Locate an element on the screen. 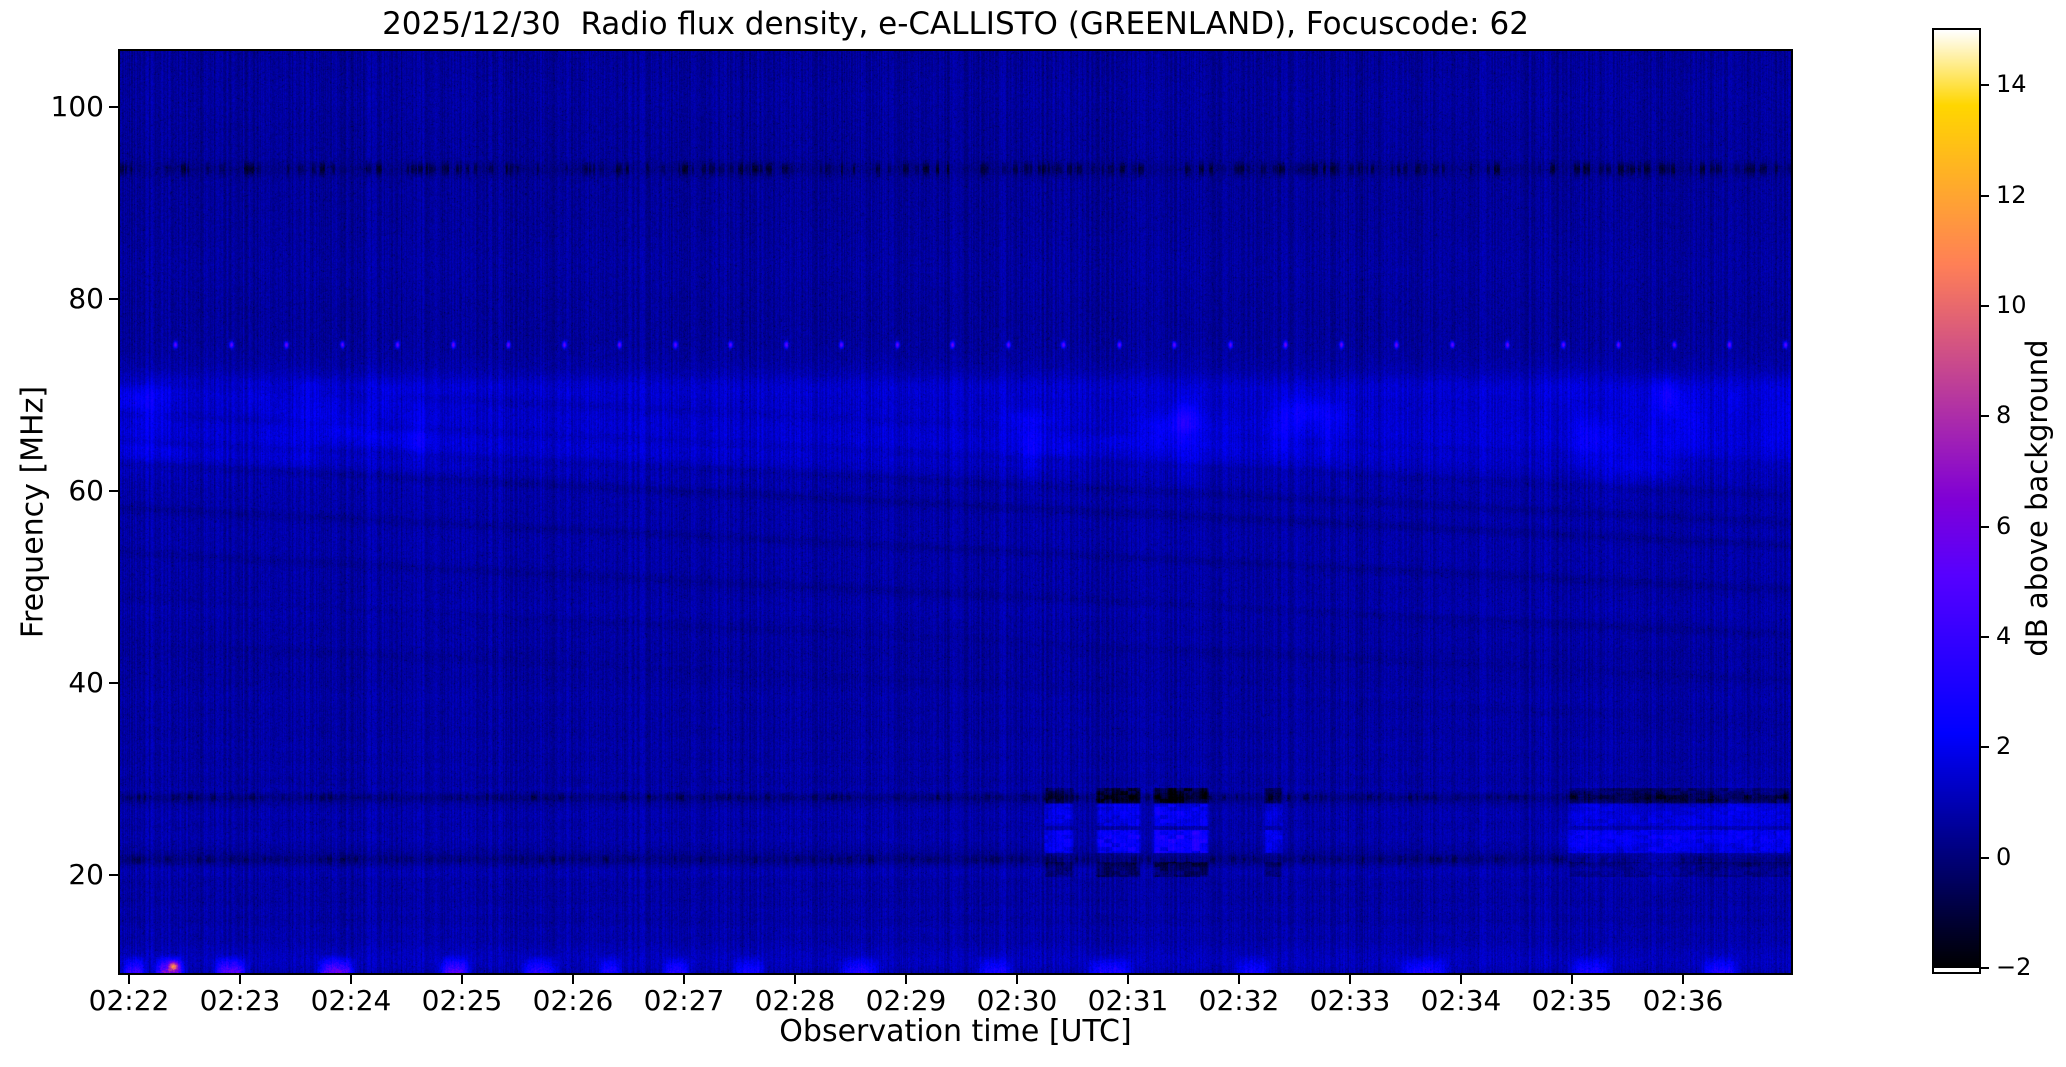 Image resolution: width=2066 pixels, height=1067 pixels. x-tick-label: 02:32 is located at coordinates (1239, 1000).